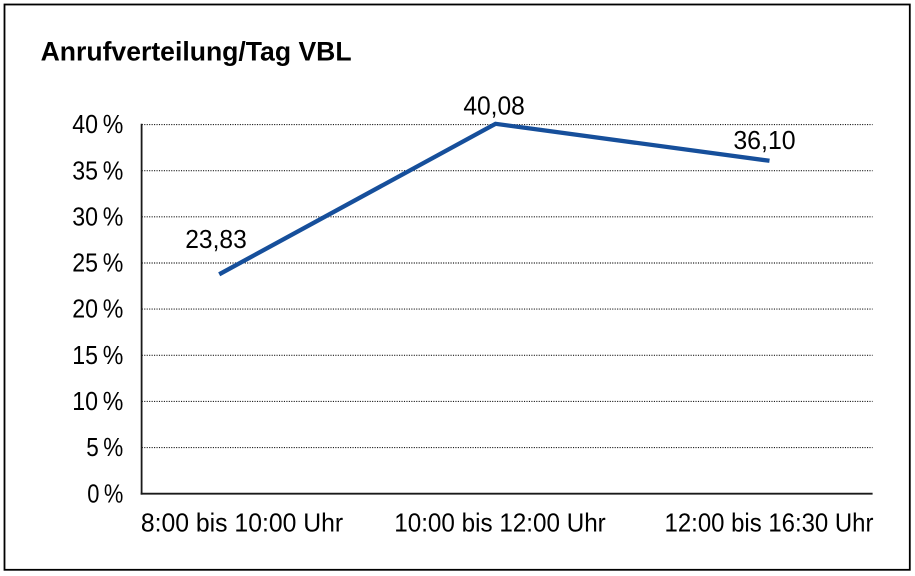 This screenshot has height=576, width=915. Describe the element at coordinates (494, 106) in the screenshot. I see `svg-text: 40,08` at that location.